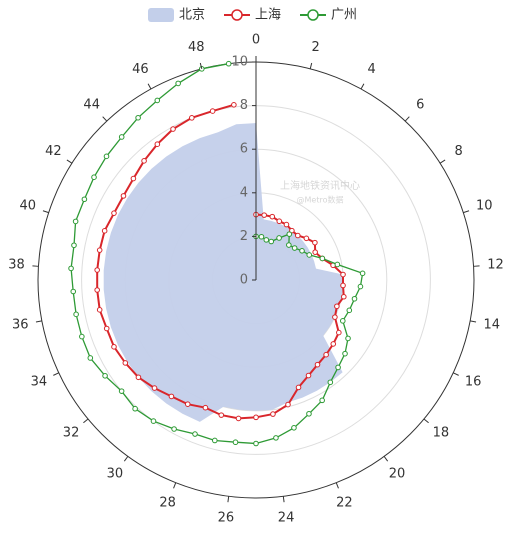 Image resolution: width=508 pixels, height=536 pixels. I want to click on angle-tick-label: 2, so click(316, 47).